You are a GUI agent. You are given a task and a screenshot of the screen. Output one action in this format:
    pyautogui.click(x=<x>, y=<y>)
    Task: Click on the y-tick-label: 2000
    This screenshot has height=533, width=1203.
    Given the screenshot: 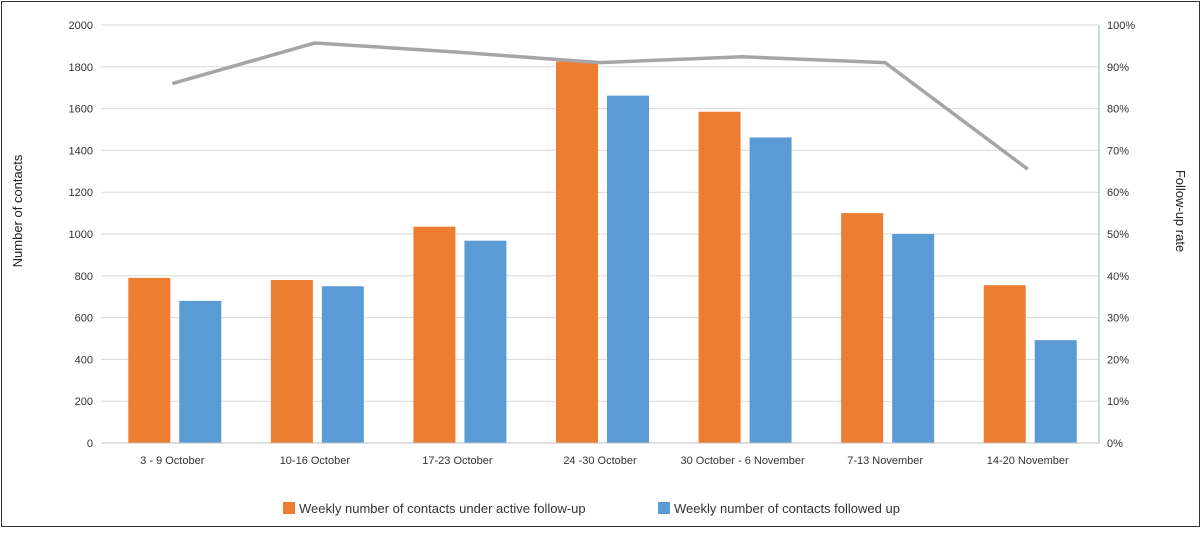 What is the action you would take?
    pyautogui.click(x=81, y=26)
    